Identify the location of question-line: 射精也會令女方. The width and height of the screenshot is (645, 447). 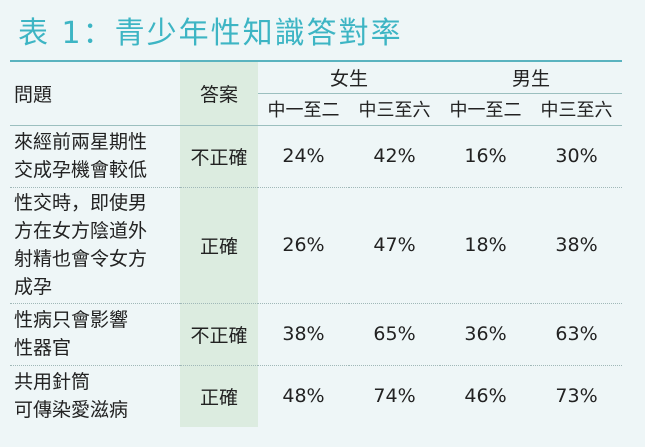
(81, 259).